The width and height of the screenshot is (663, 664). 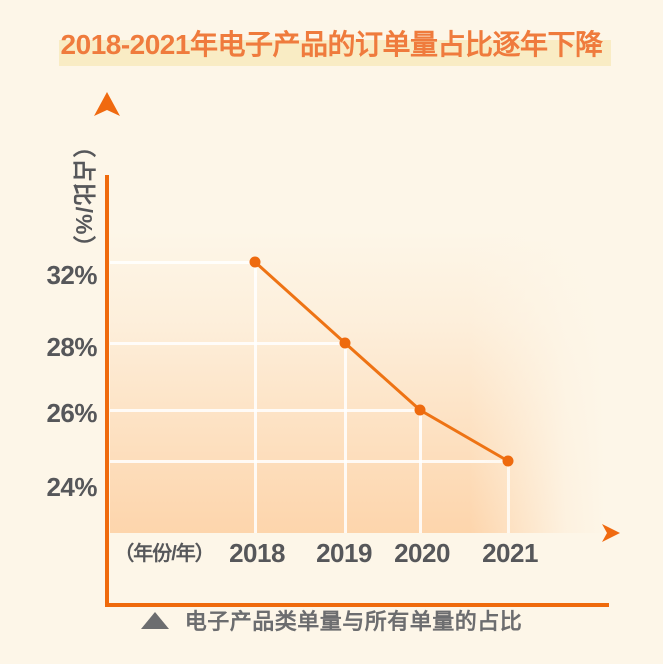 I want to click on series-line, so click(x=381, y=361).